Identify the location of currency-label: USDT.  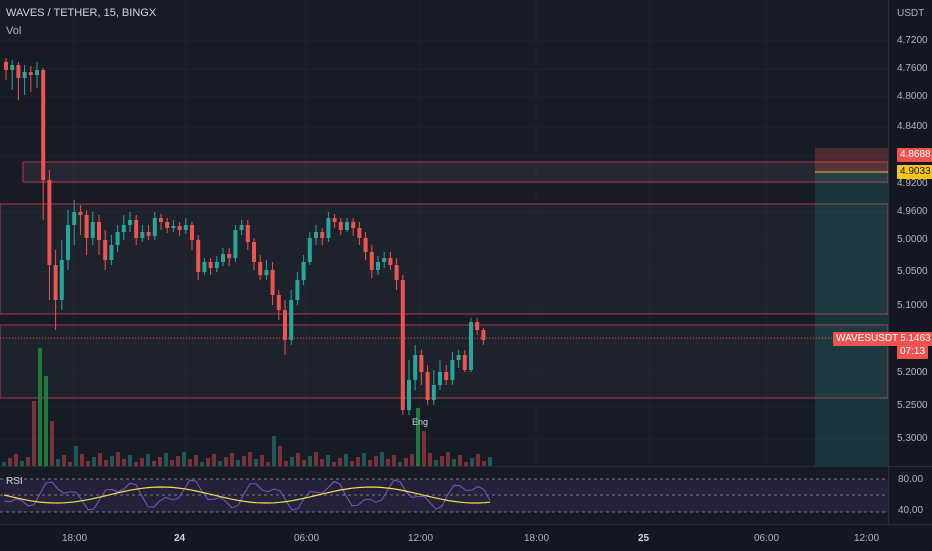
(911, 13).